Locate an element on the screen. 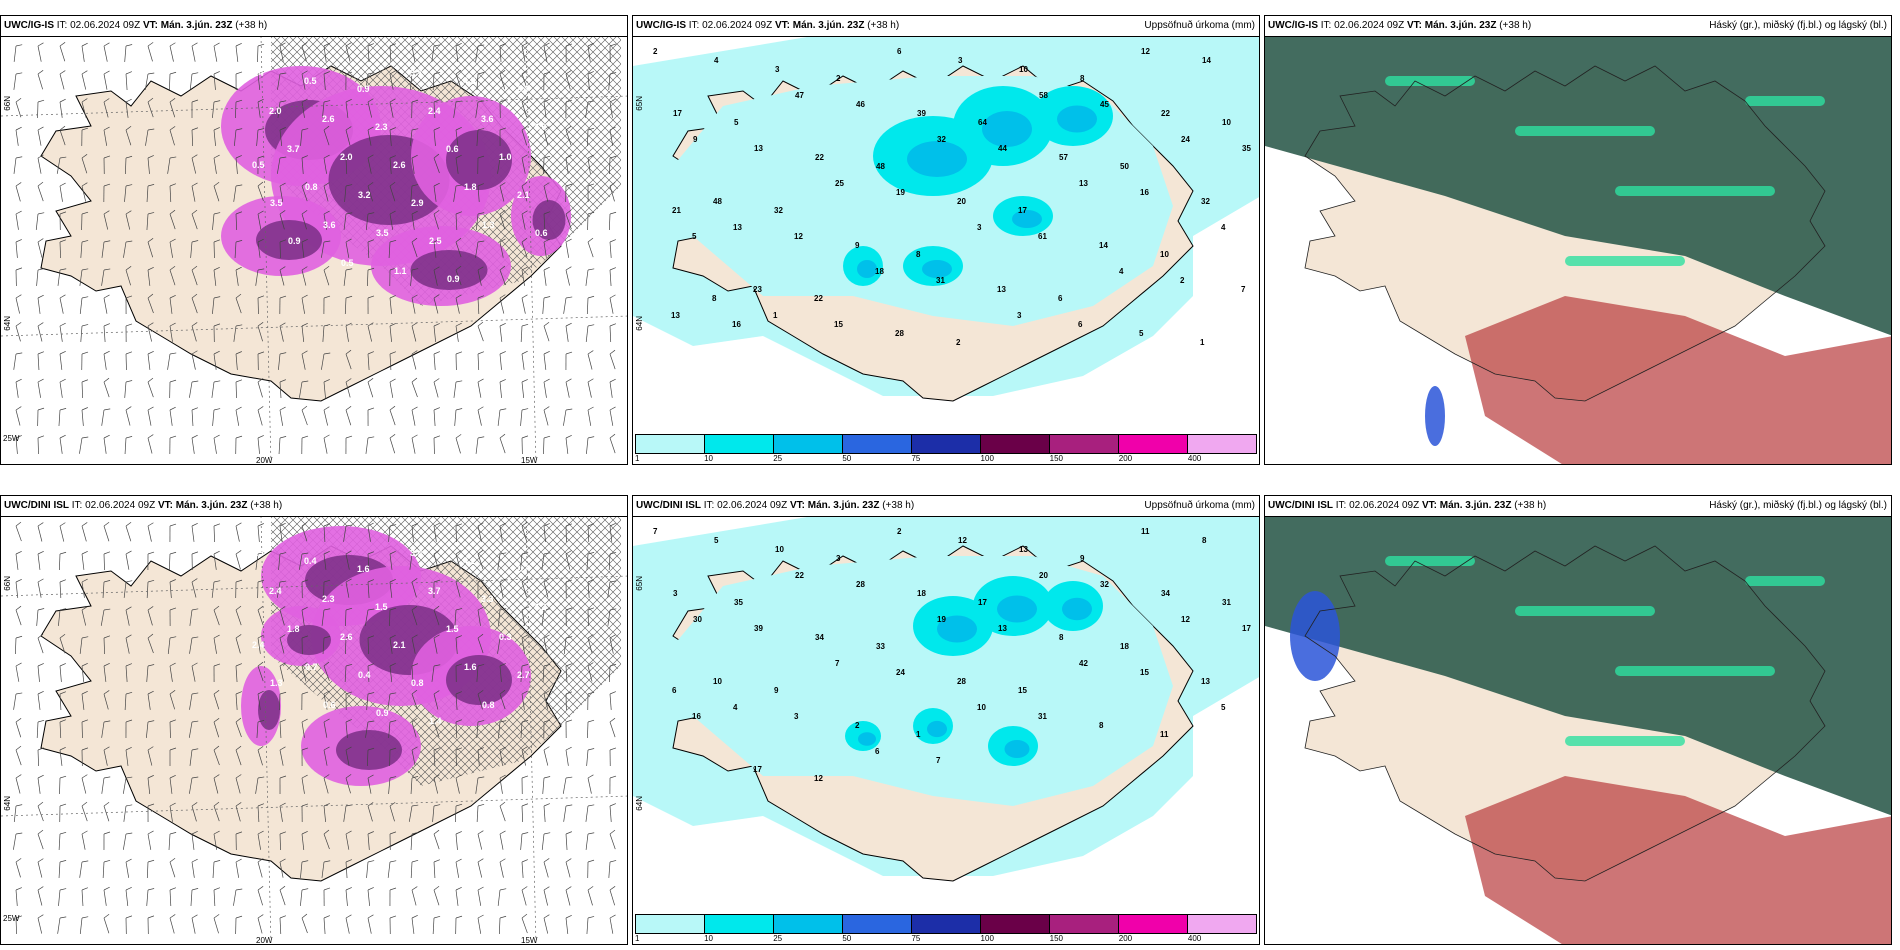 The height and width of the screenshot is (950, 1900). precip-value-label: 50 is located at coordinates (1124, 166).